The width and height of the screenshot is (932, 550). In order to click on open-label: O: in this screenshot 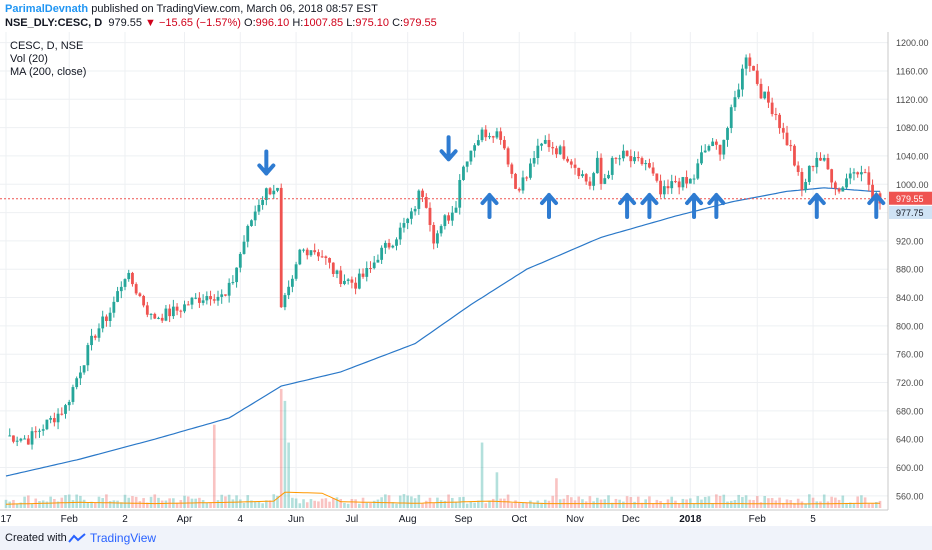, I will do `click(250, 23)`.